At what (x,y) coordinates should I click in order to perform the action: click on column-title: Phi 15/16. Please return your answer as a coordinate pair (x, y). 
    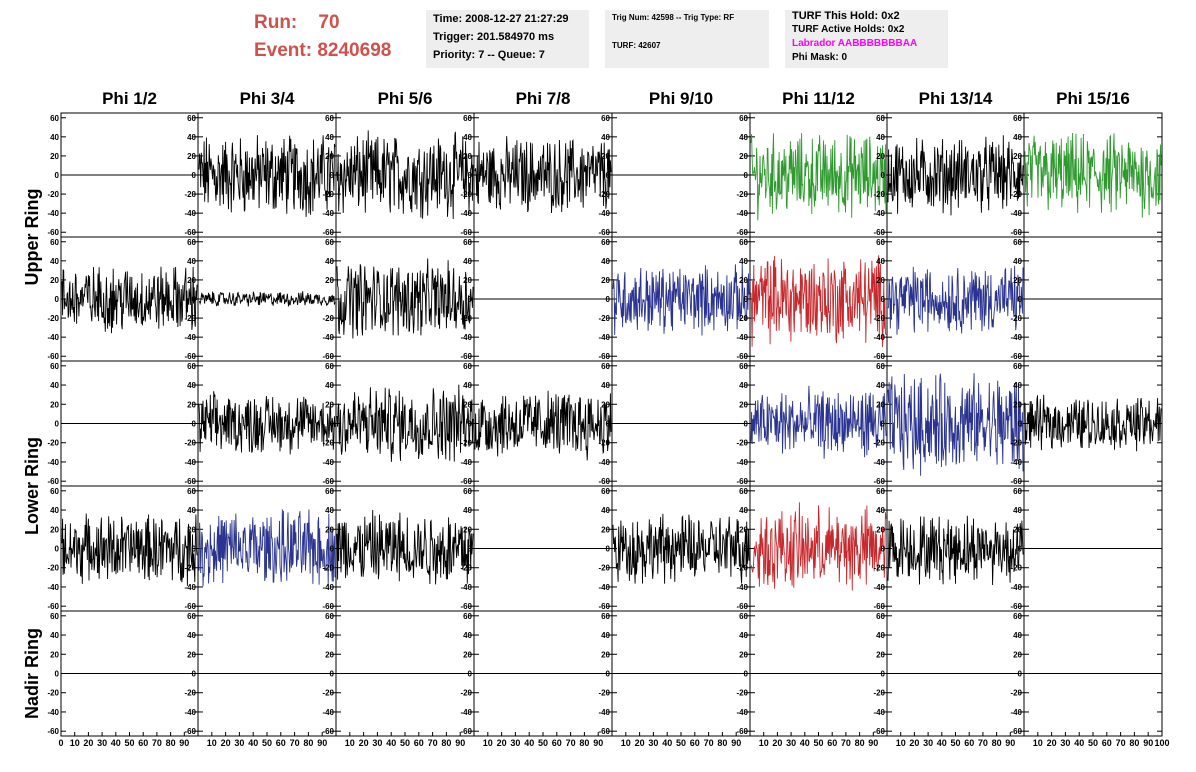
    Looking at the image, I should click on (1093, 98).